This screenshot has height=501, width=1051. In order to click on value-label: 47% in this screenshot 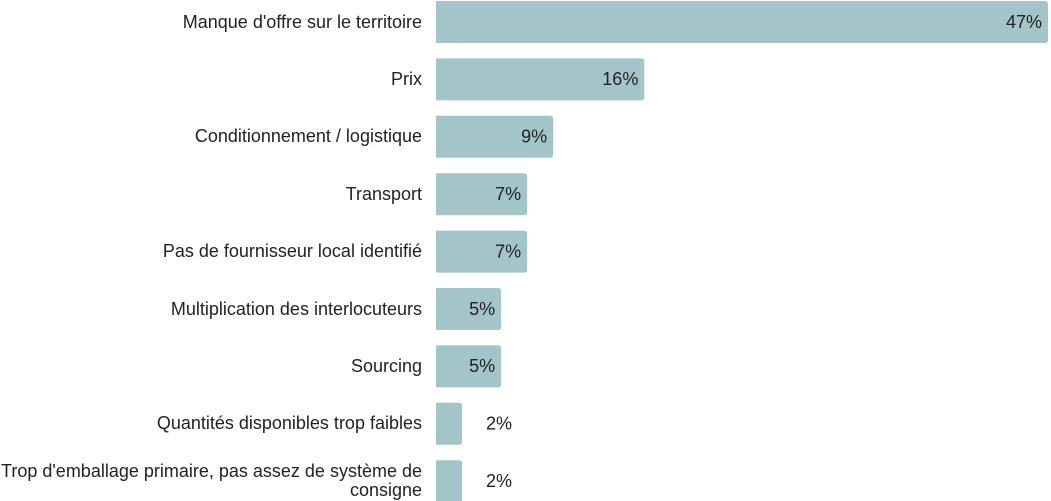, I will do `click(1024, 22)`.